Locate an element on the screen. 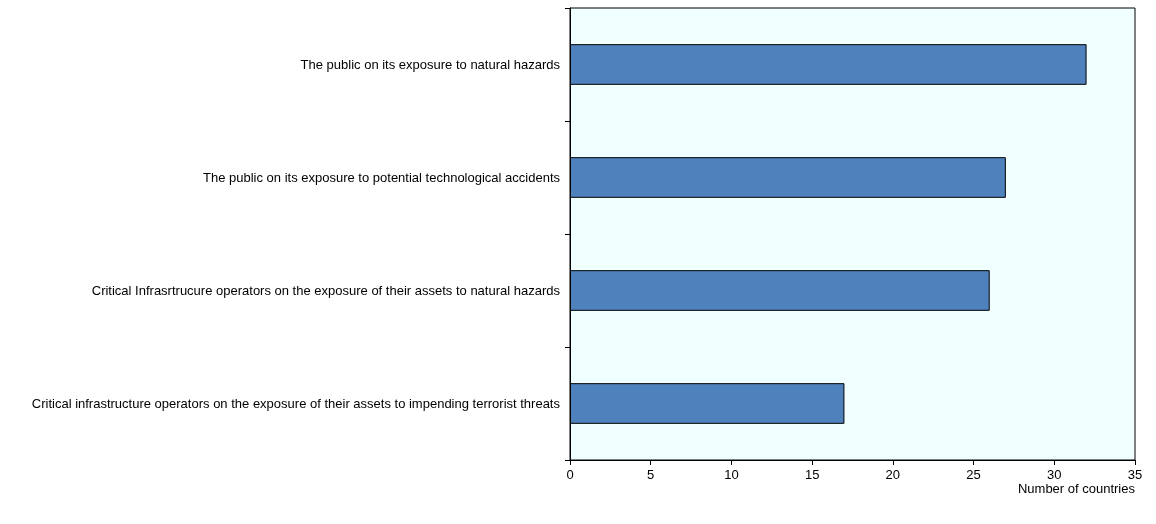  y-tick-label: The public on its exposure to potential technological accidents is located at coordinates (382, 177).